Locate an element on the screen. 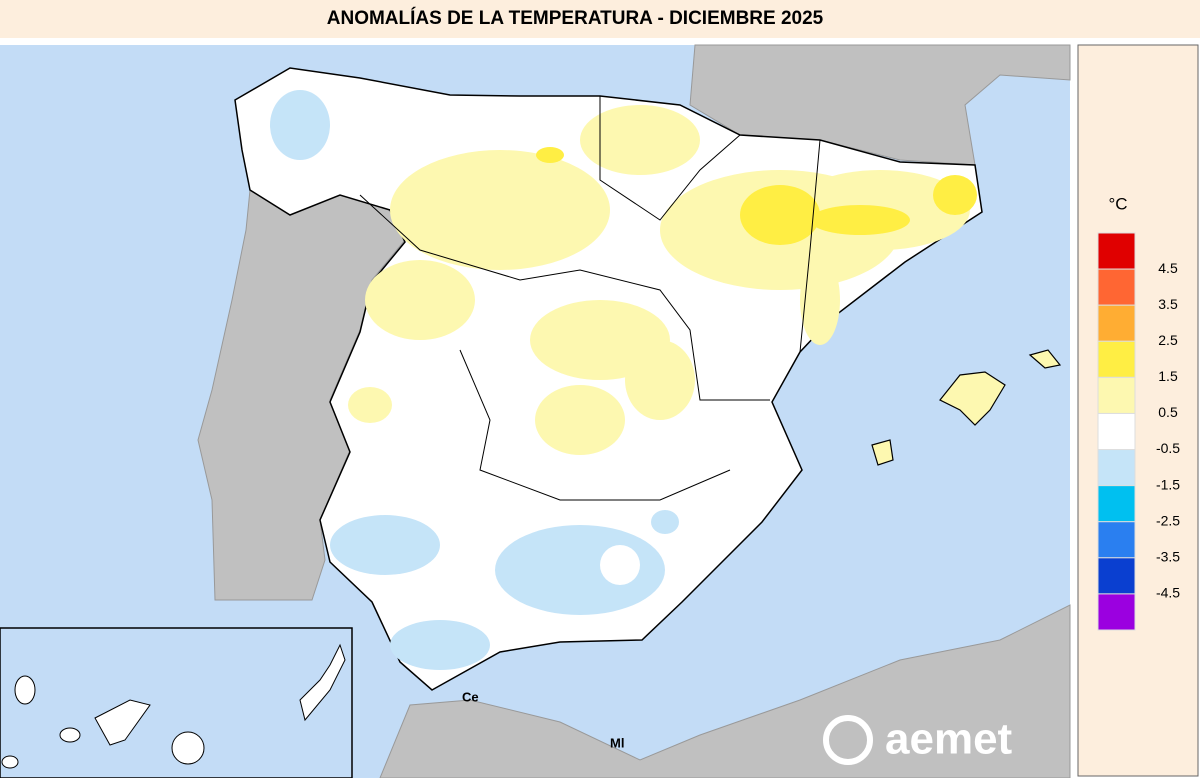  legend-panel is located at coordinates (1138, 410).